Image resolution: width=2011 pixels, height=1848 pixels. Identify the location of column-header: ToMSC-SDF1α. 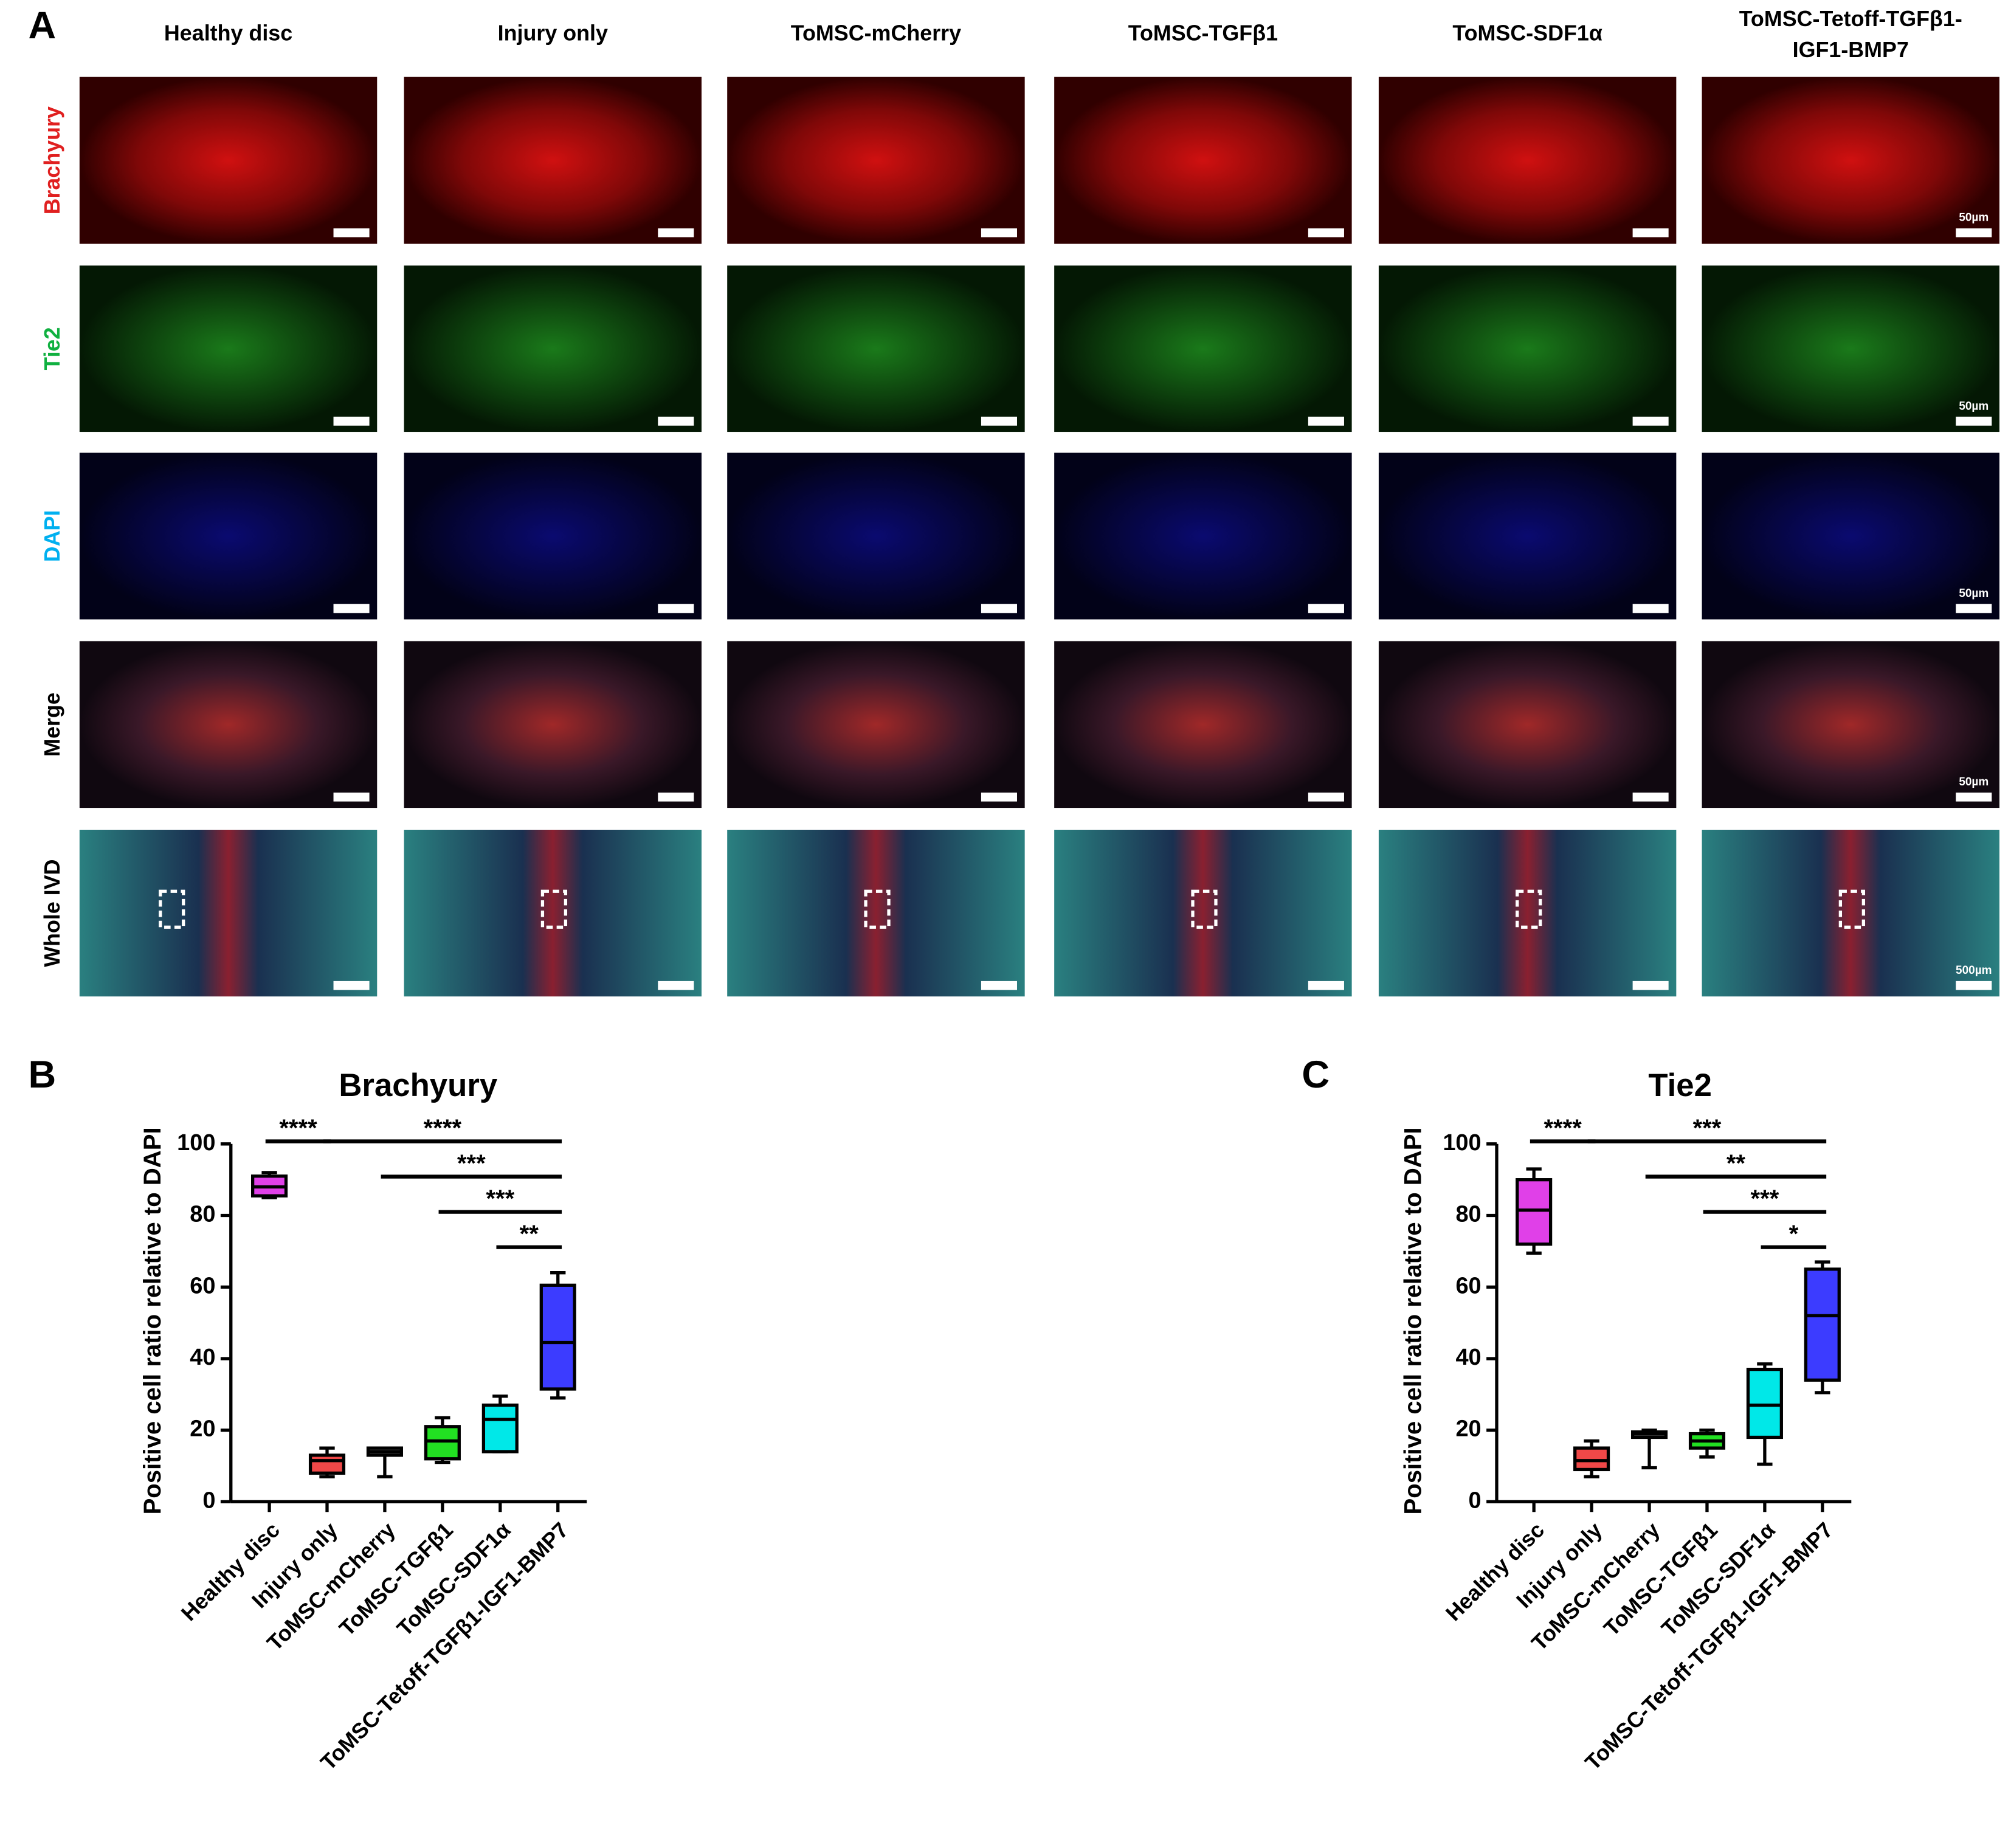
(1527, 33).